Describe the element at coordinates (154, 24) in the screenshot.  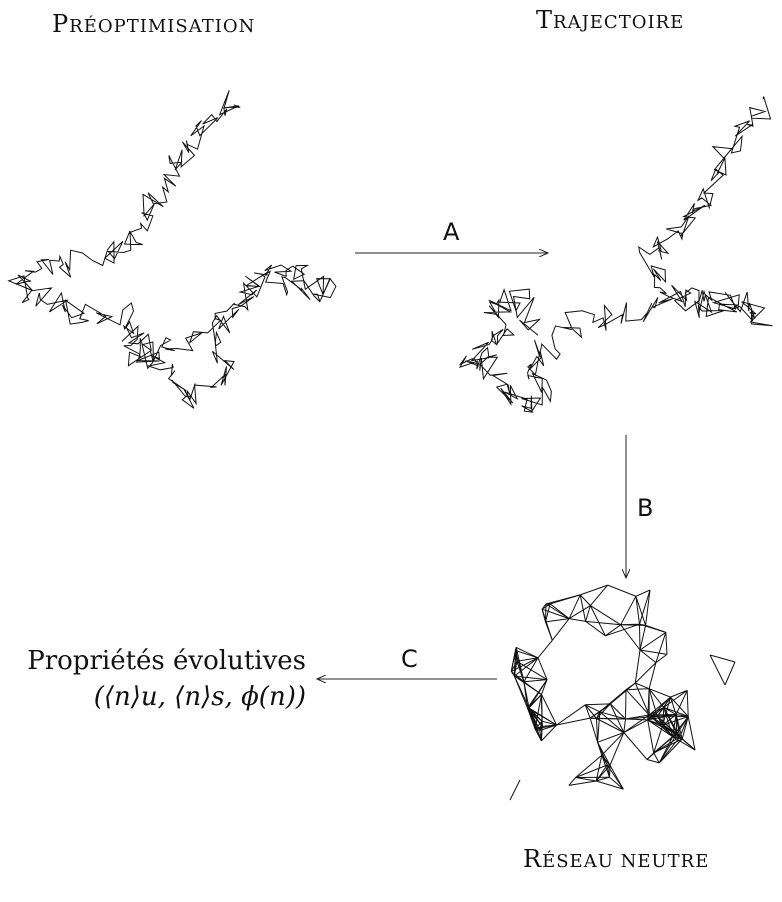
I see `panel-title-preoptimisation: Préoptimisation` at that location.